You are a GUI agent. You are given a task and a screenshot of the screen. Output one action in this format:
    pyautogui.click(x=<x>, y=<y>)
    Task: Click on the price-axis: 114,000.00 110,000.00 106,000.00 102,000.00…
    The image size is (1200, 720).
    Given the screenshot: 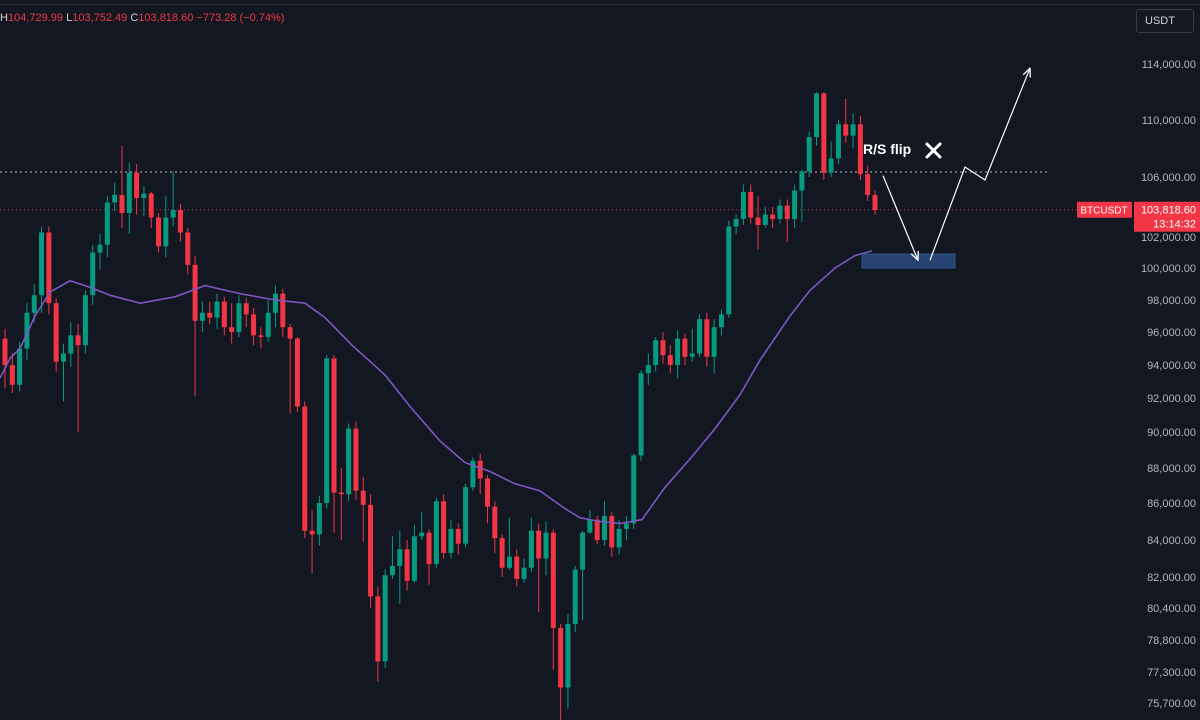 What is the action you would take?
    pyautogui.click(x=1138, y=384)
    